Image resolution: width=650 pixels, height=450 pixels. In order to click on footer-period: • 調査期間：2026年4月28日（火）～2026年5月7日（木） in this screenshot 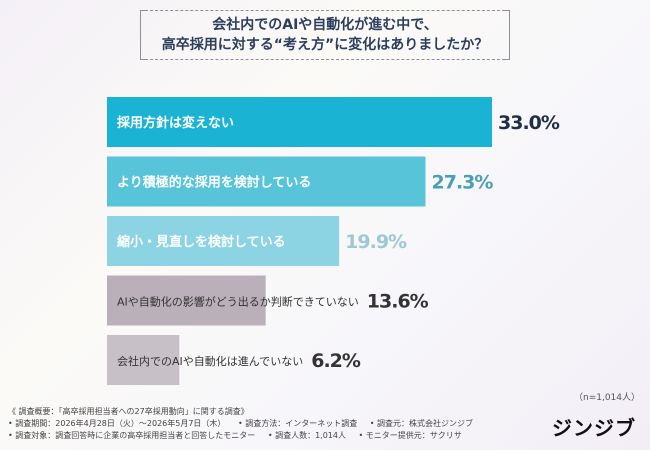, I will do `click(117, 423)`.